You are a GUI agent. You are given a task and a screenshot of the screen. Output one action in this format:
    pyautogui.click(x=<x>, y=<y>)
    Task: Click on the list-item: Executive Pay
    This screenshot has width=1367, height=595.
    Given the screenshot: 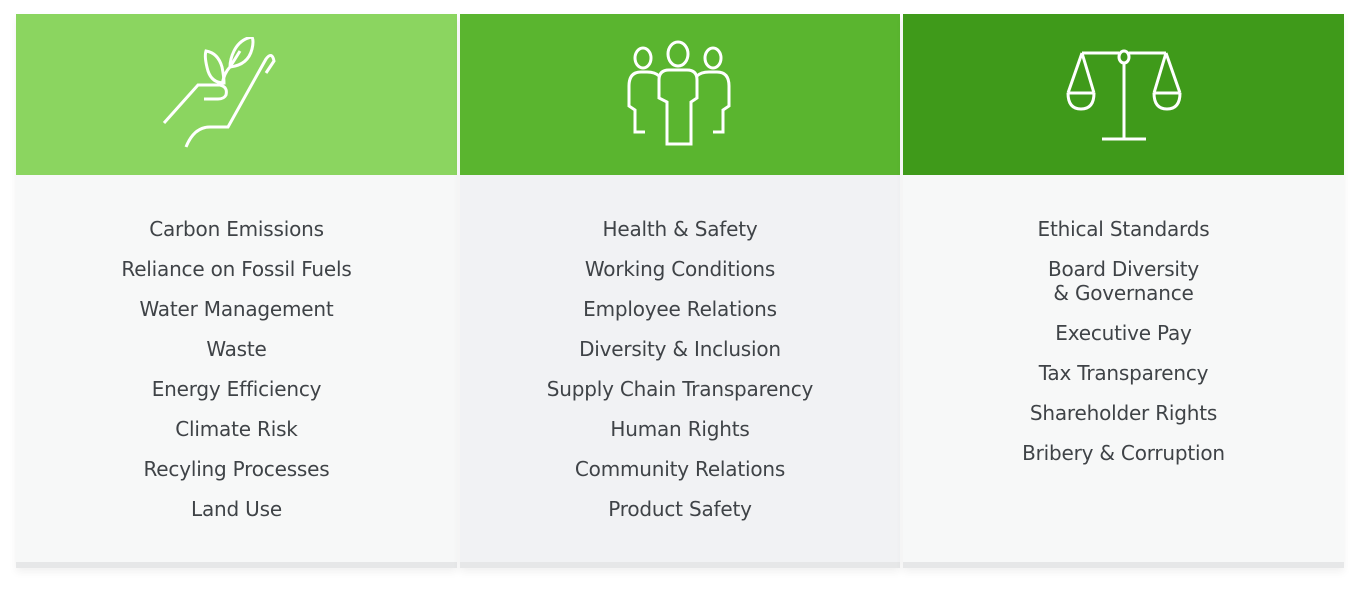 What is the action you would take?
    pyautogui.click(x=1123, y=333)
    